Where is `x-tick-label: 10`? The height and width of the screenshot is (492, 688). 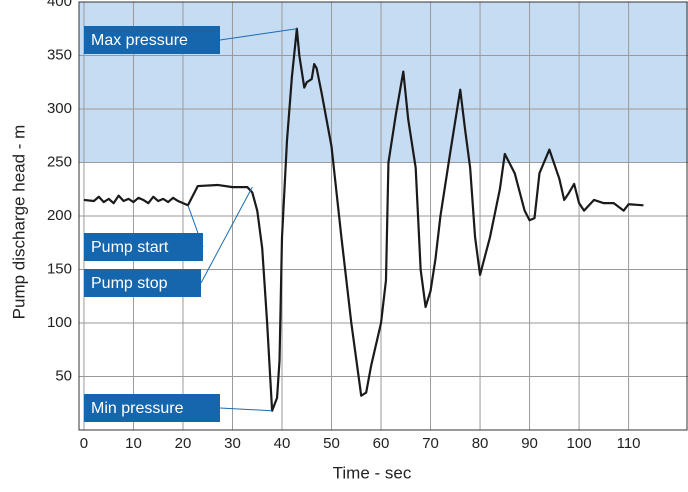 x-tick-label: 10 is located at coordinates (133, 443).